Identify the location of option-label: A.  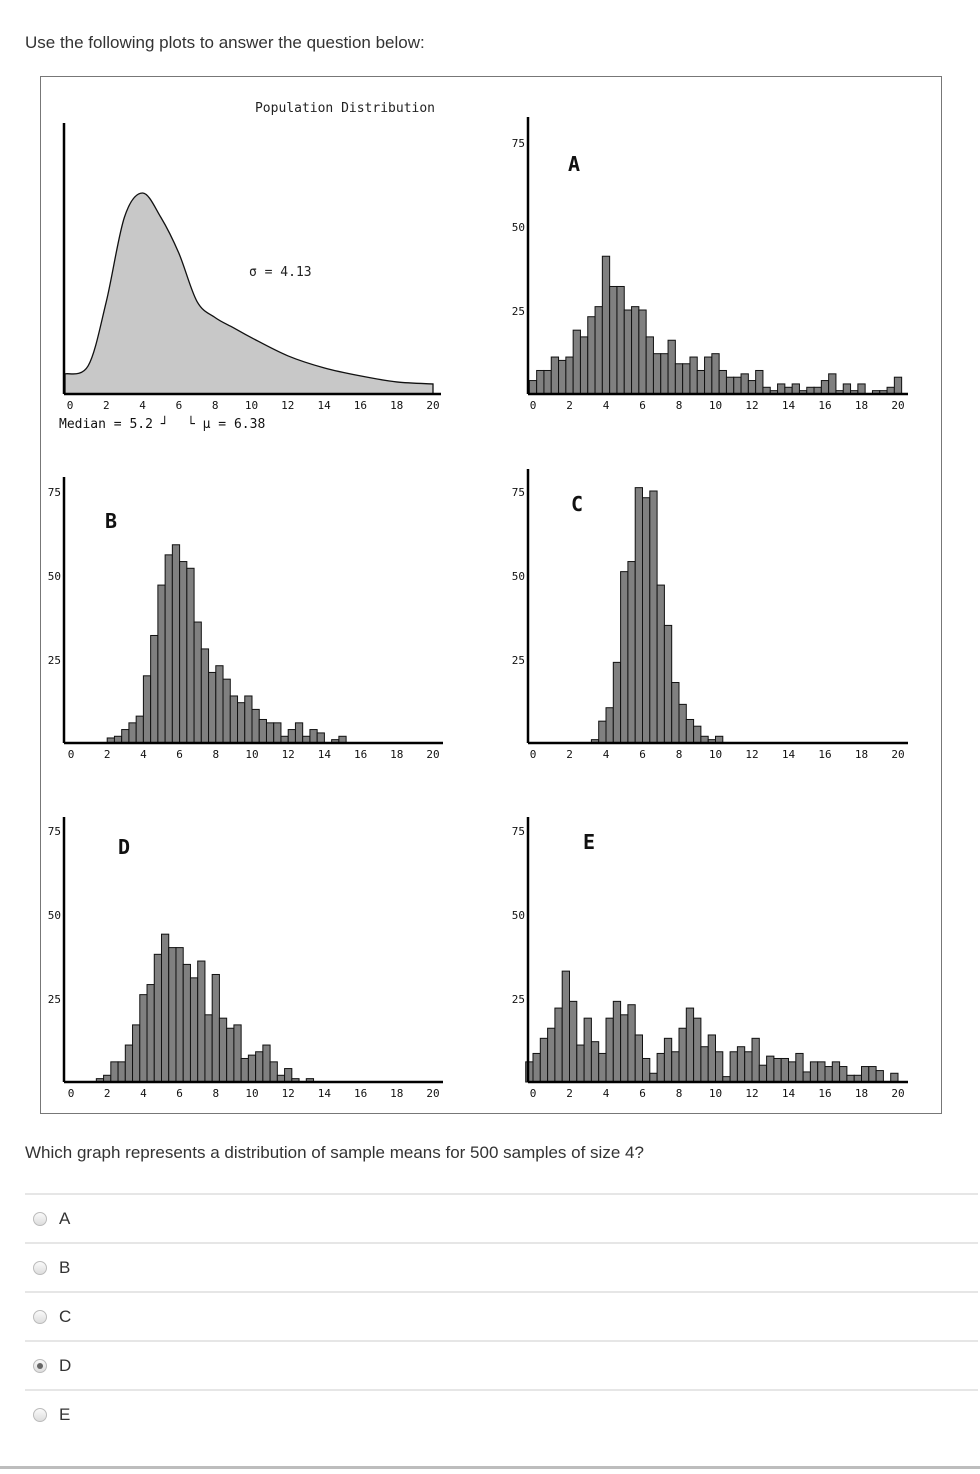
(65, 1218).